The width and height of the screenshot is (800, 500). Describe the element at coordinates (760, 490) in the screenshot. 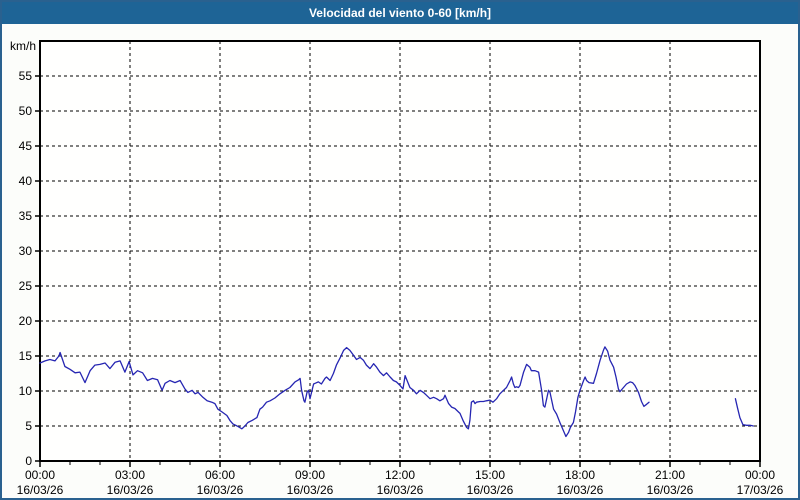

I see `x-tick-date-label: 17/03/26` at that location.